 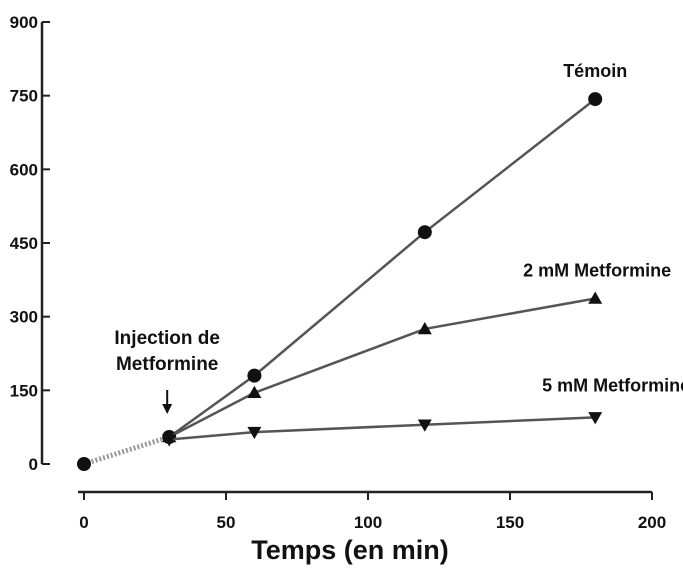 I want to click on y-tick-label: 150, so click(x=24, y=390).